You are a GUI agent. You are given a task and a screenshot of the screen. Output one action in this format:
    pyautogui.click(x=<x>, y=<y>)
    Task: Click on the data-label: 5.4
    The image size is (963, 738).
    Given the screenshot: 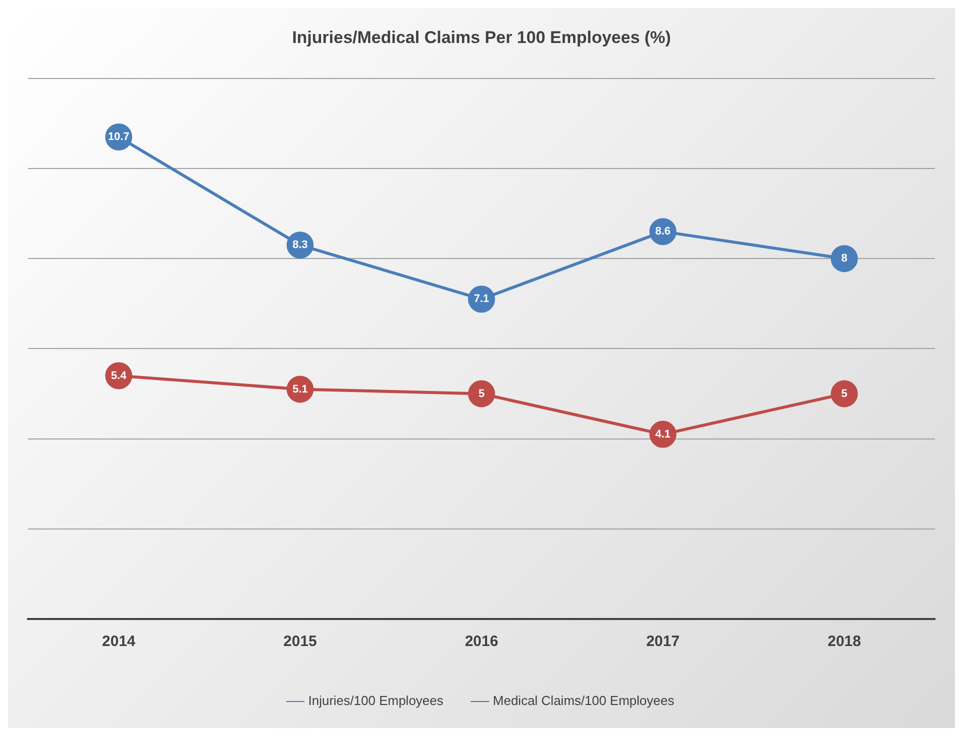 What is the action you would take?
    pyautogui.click(x=119, y=376)
    